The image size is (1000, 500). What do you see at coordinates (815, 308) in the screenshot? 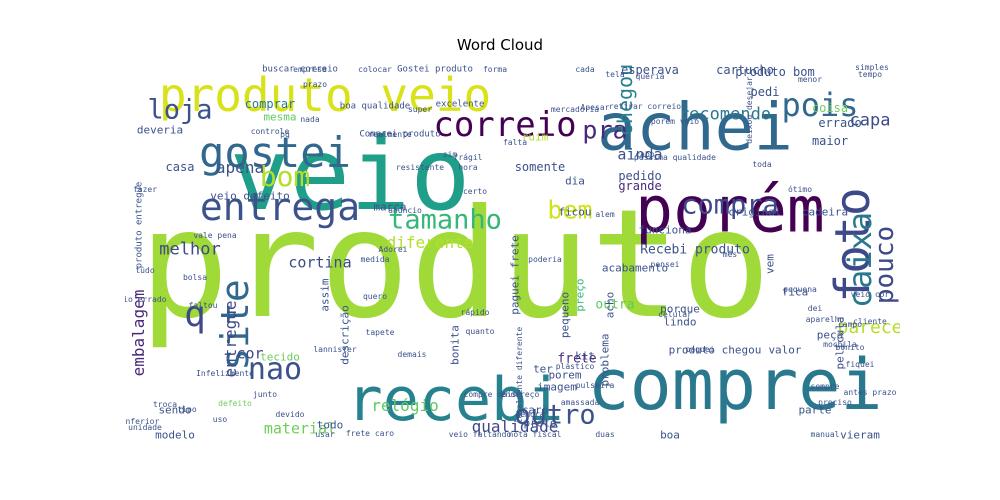
I see `word: dei` at bounding box center [815, 308].